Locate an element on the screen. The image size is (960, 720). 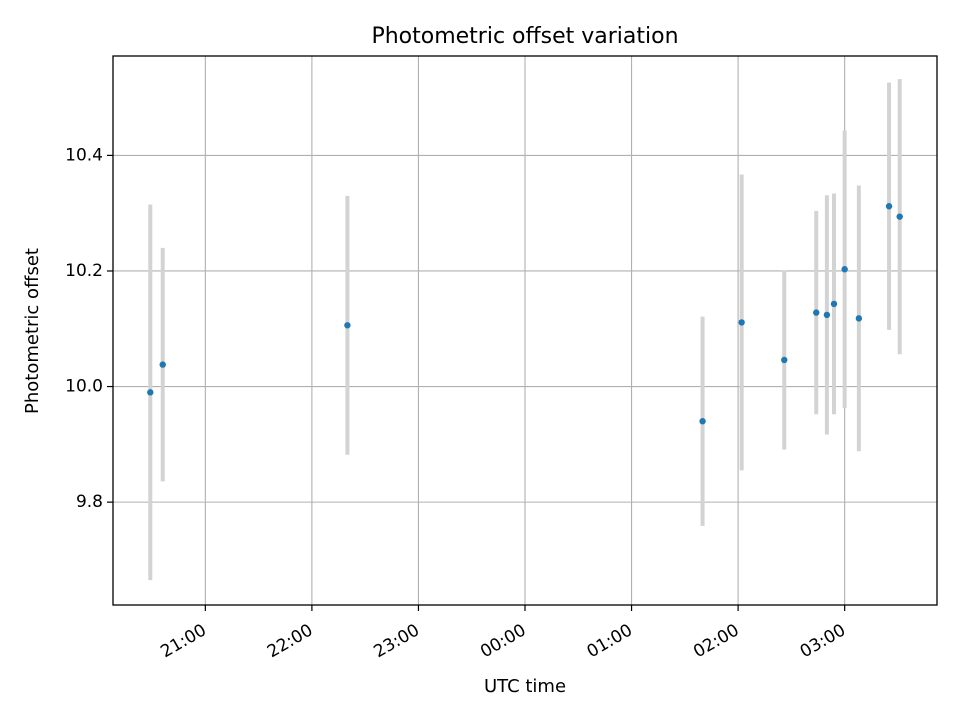
y-tick-label: 10.2 is located at coordinates (84, 271).